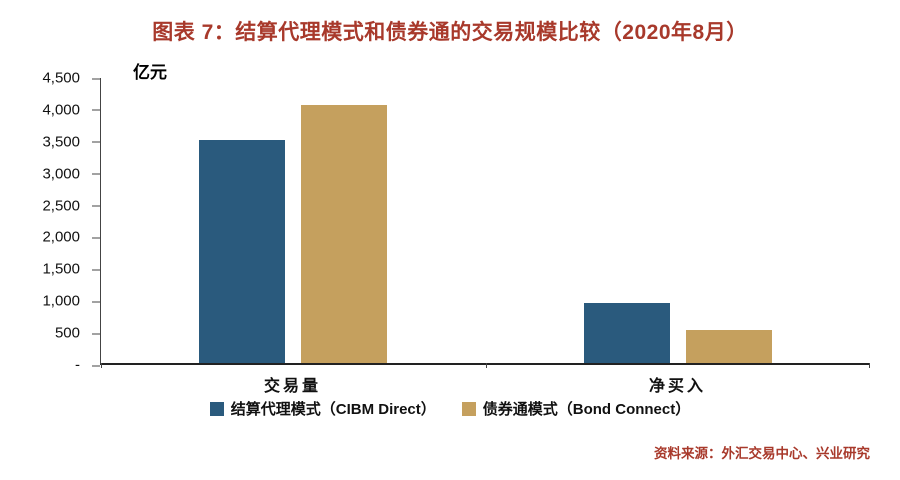 The height and width of the screenshot is (480, 900). I want to click on y-axis-tick-label: -, so click(87, 365).